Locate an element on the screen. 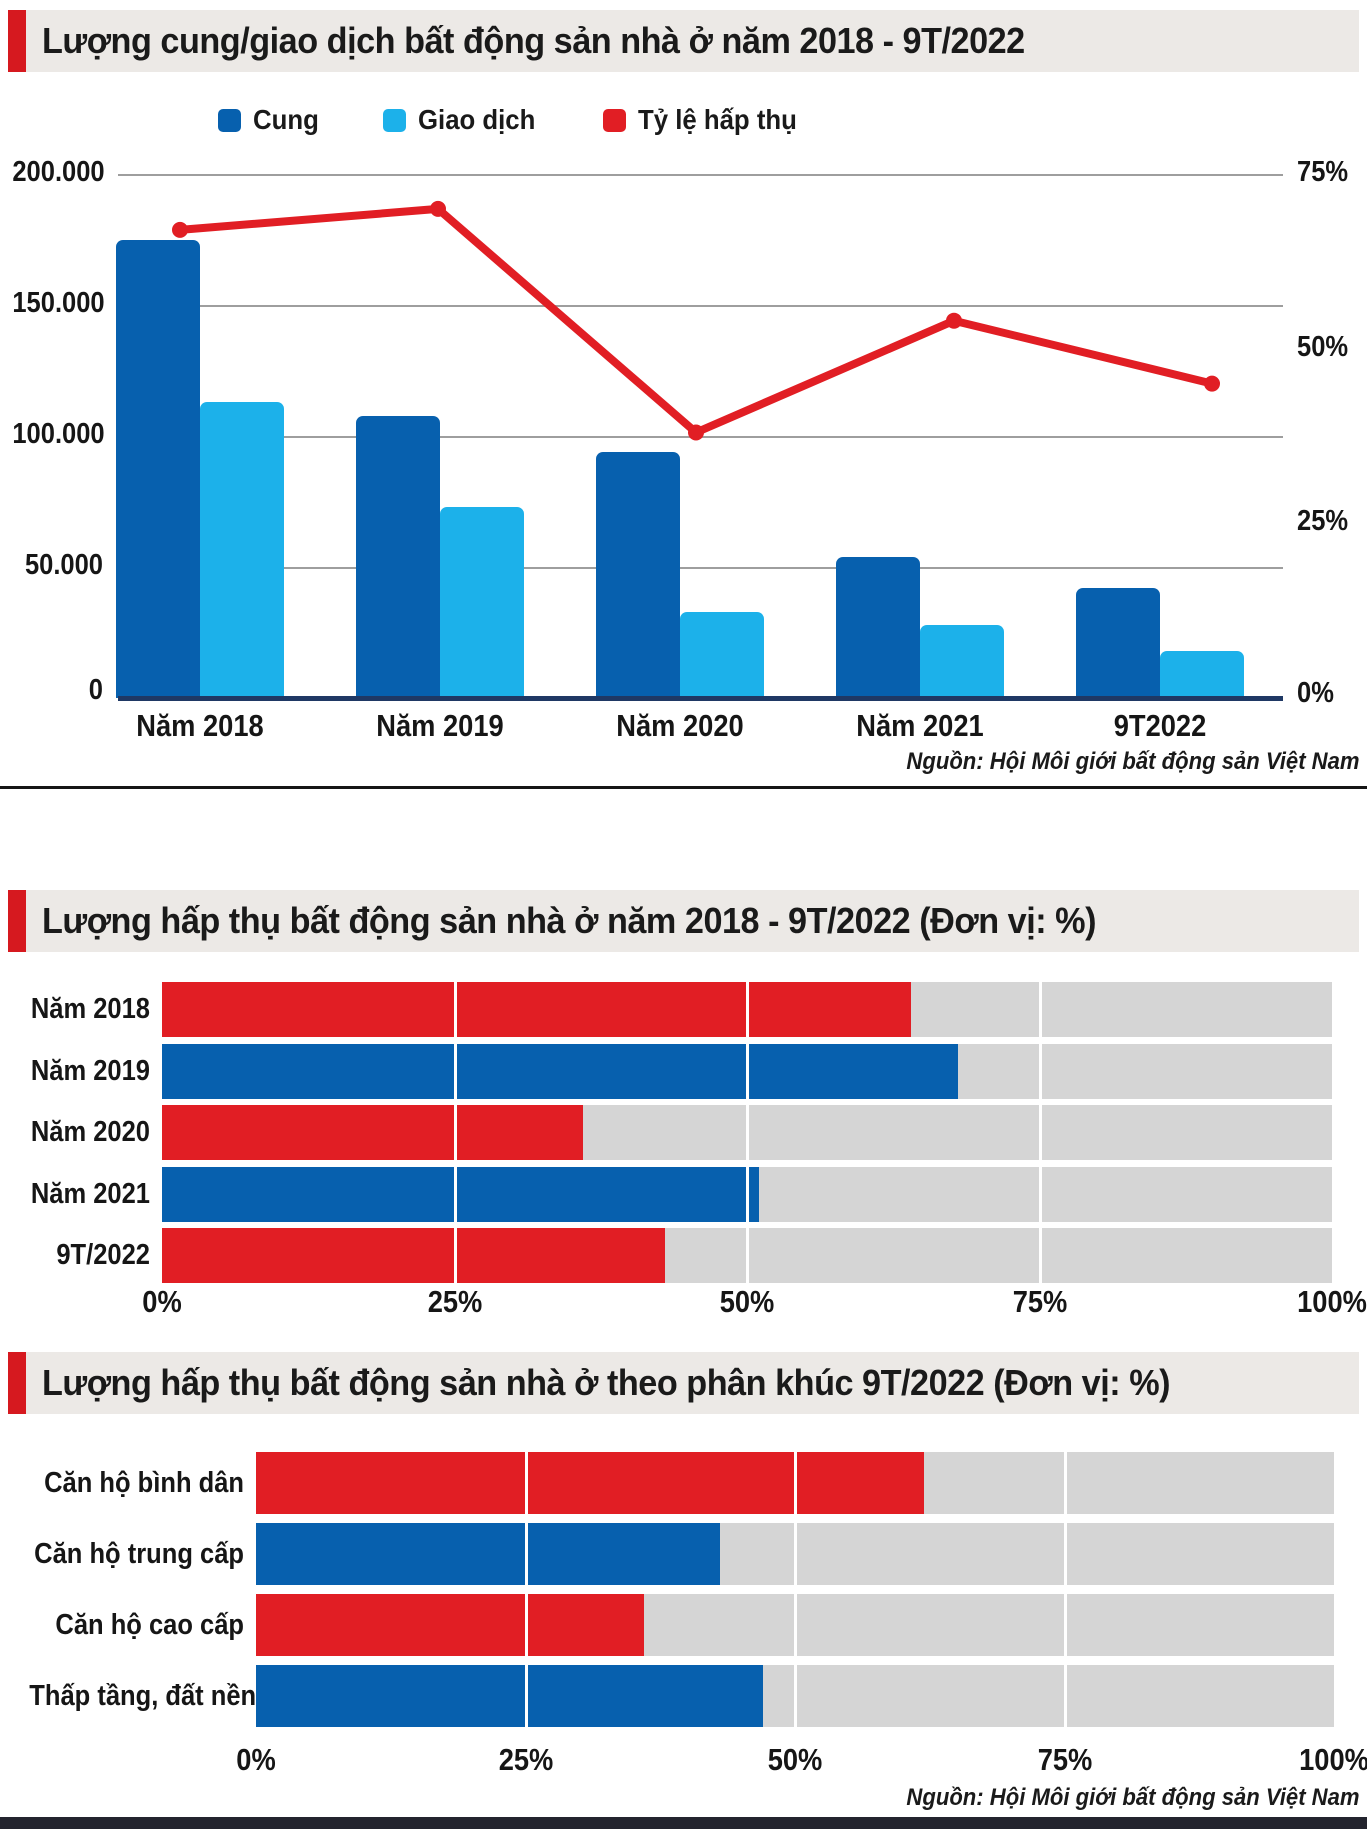 The width and height of the screenshot is (1367, 1829). x-axis-tick-0: 0% is located at coordinates (256, 1759).